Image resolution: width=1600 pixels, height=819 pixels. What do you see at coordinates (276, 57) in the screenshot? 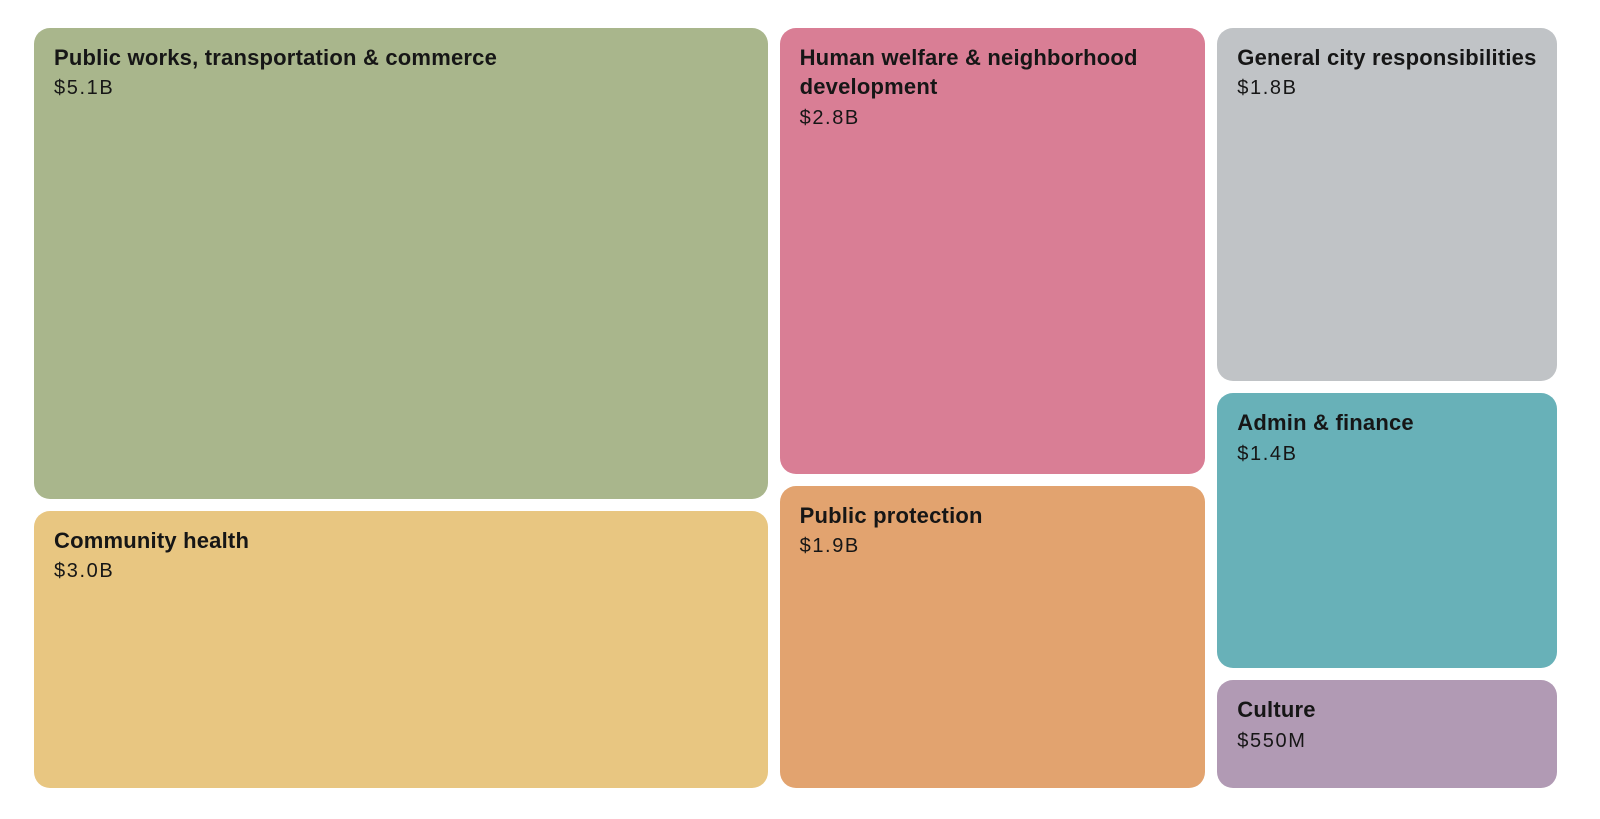
I see `treemap-tile-label: Public works, transportation & commerce` at bounding box center [276, 57].